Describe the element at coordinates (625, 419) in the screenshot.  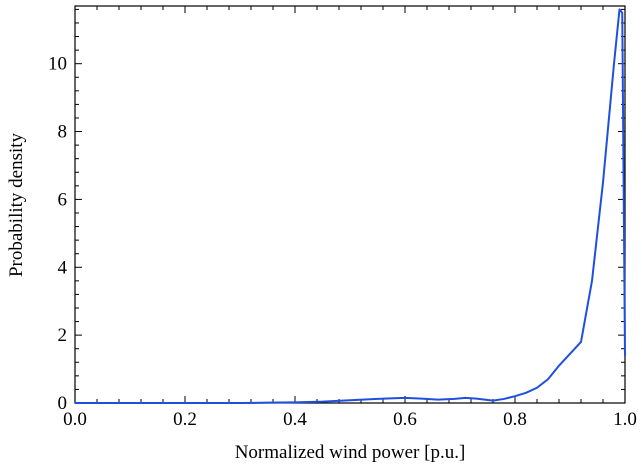
I see `x-tick-label: 1.0` at that location.